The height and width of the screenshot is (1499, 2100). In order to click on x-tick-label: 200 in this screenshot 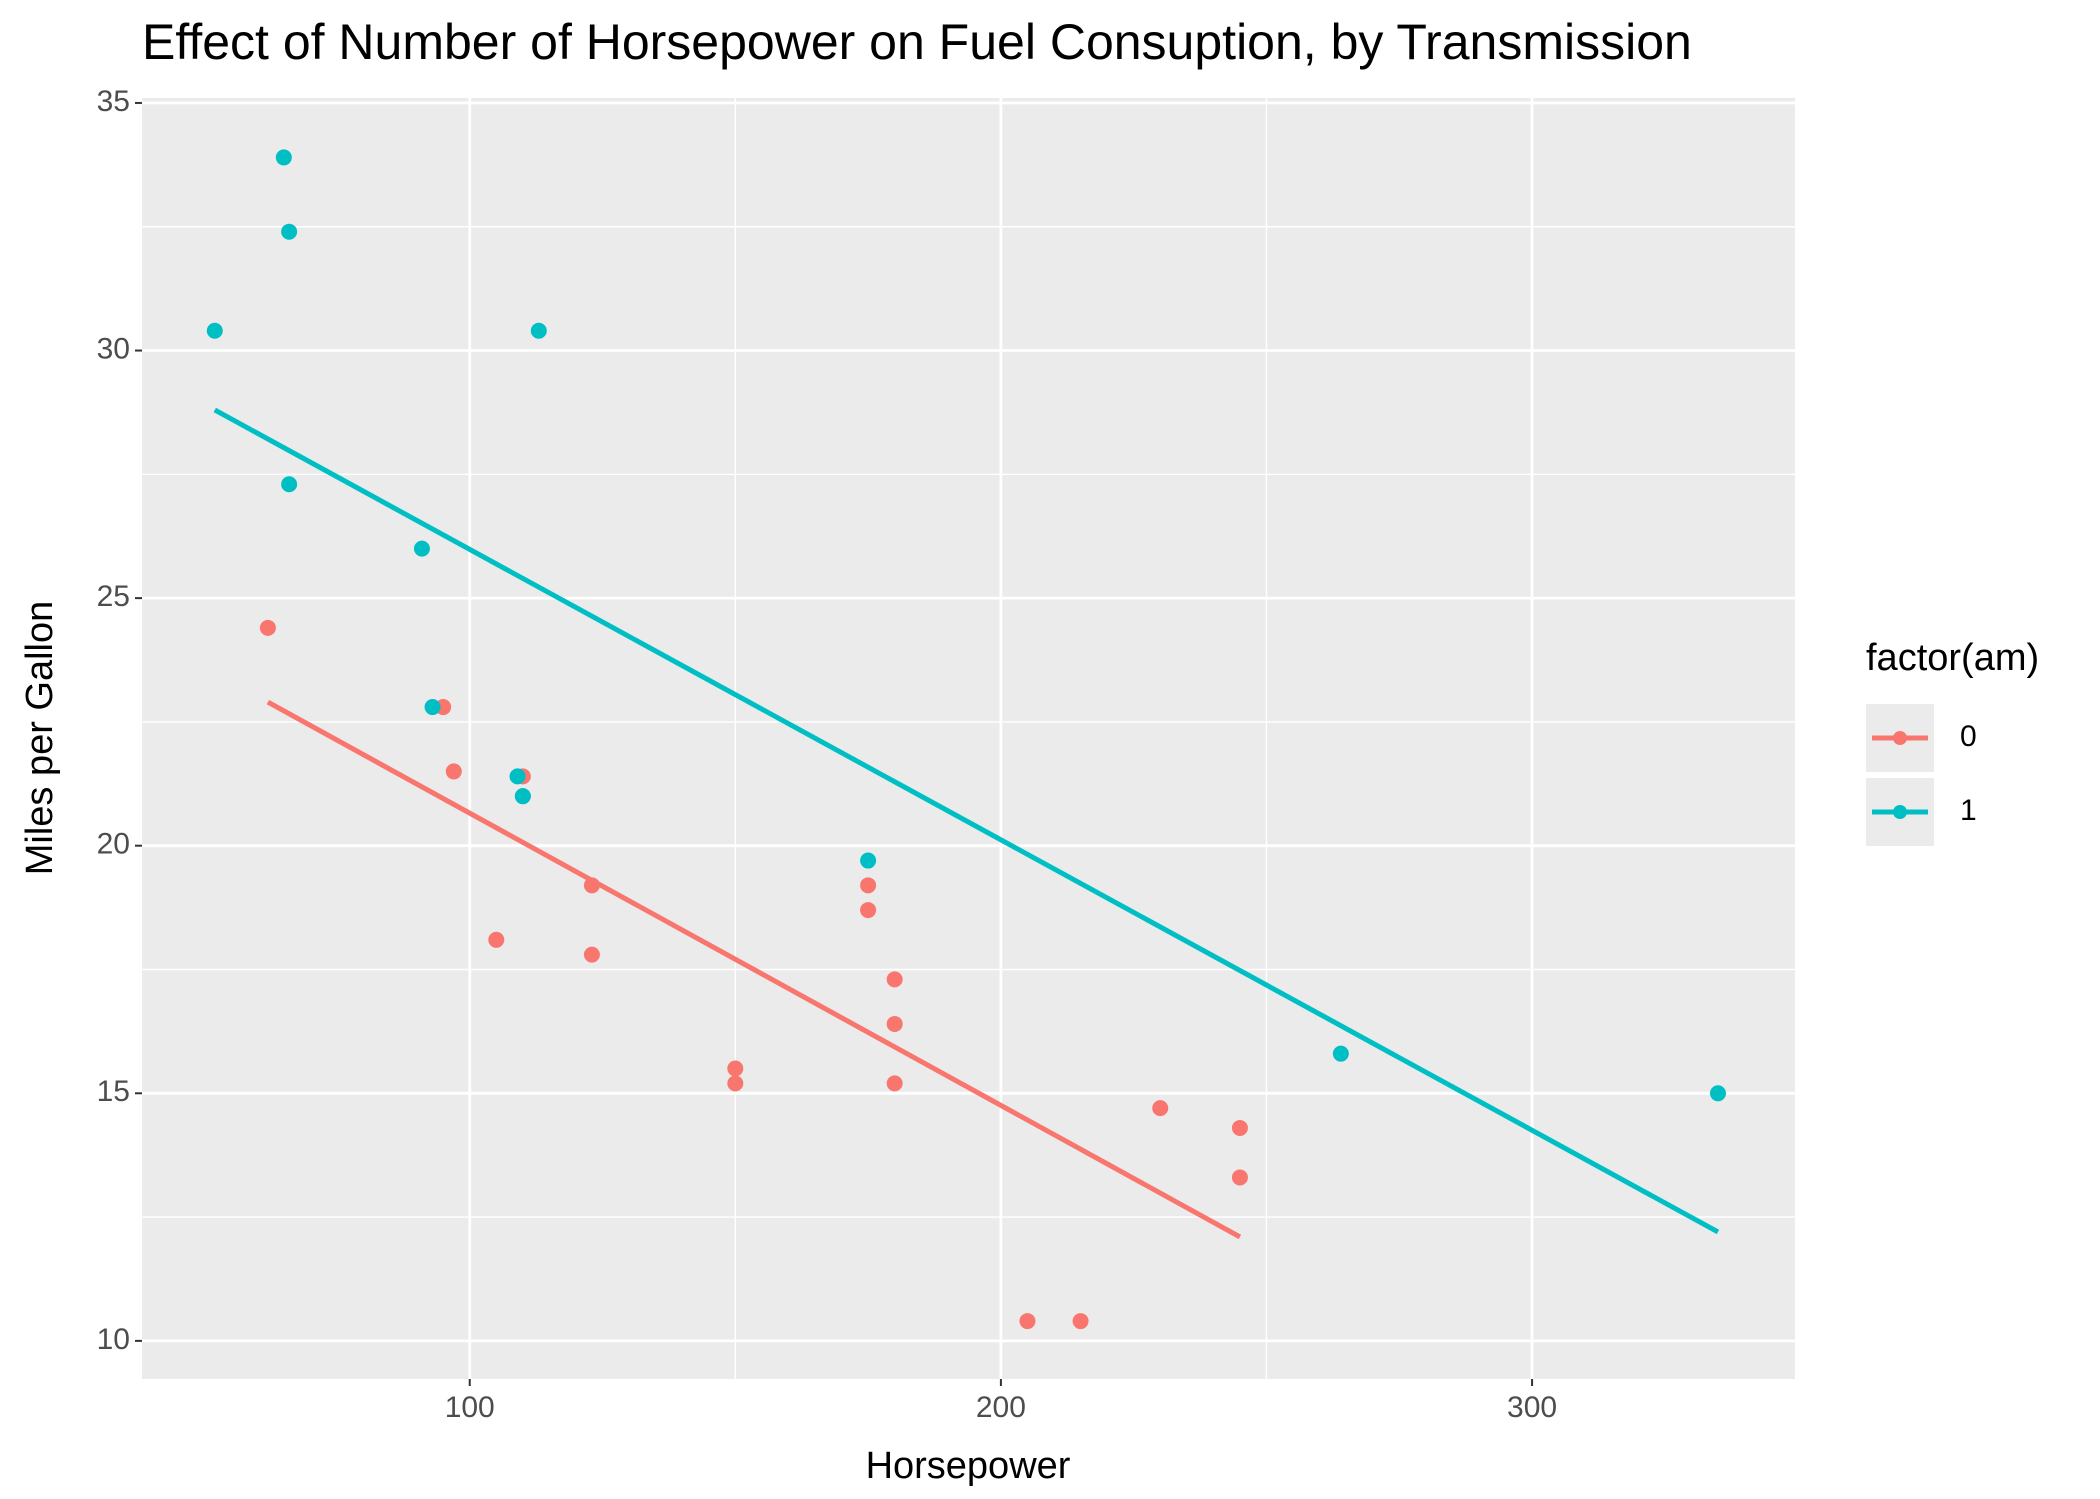, I will do `click(1001, 1407)`.